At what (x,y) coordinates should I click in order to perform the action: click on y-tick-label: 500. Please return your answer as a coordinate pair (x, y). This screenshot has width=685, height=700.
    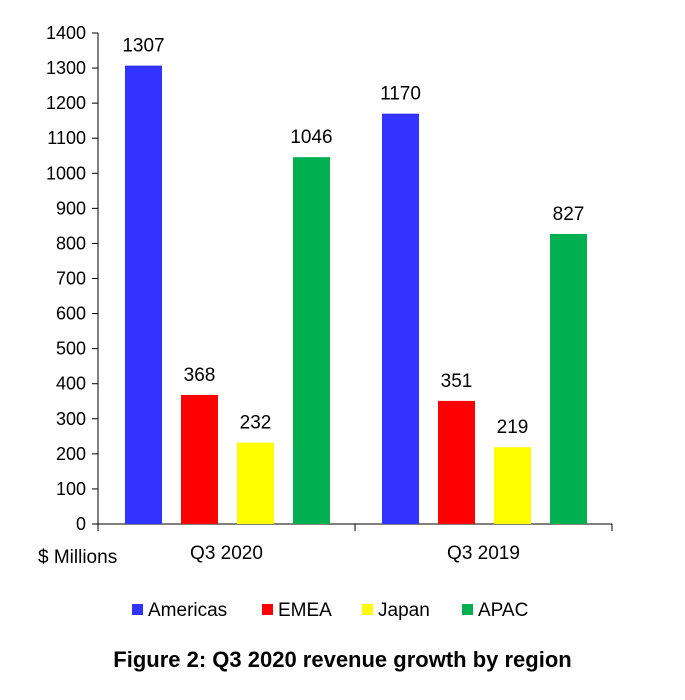
    Looking at the image, I should click on (71, 349).